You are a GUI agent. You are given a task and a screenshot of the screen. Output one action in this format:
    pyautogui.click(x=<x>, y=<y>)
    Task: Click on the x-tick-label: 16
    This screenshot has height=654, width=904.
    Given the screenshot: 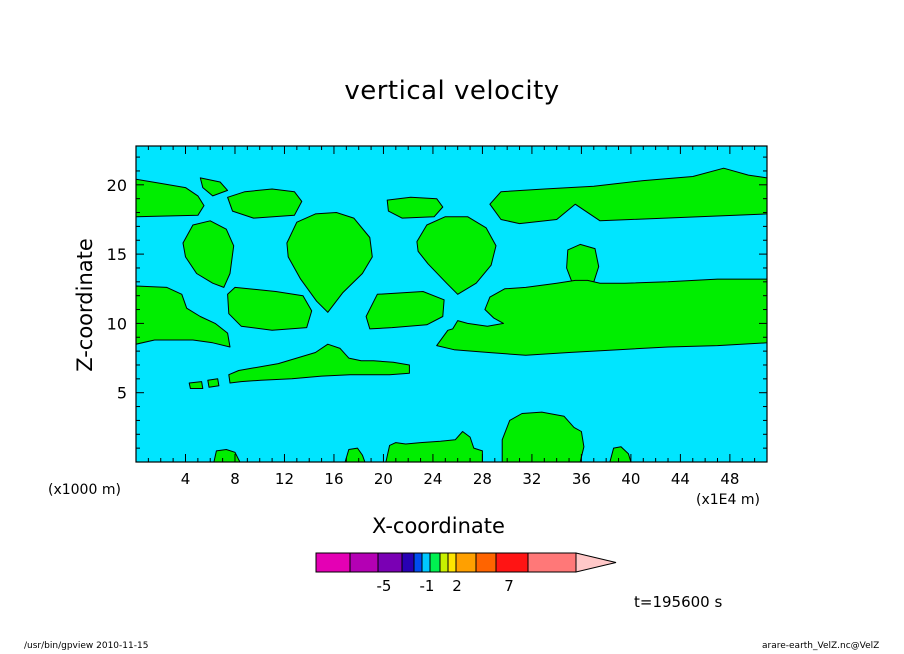 What is the action you would take?
    pyautogui.click(x=333, y=479)
    